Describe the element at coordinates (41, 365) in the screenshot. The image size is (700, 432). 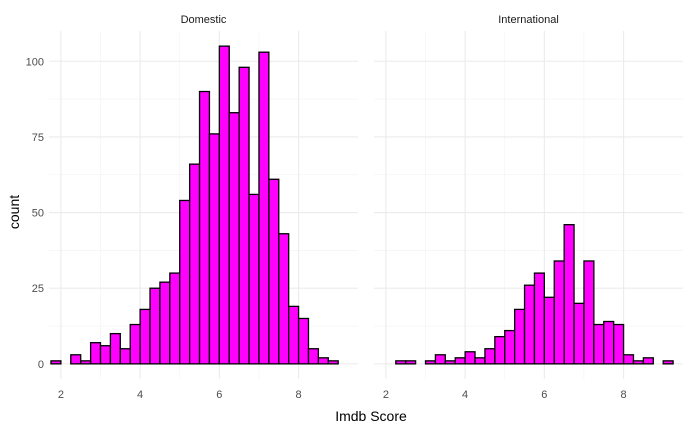
I see `y-tick-label: 0` at that location.